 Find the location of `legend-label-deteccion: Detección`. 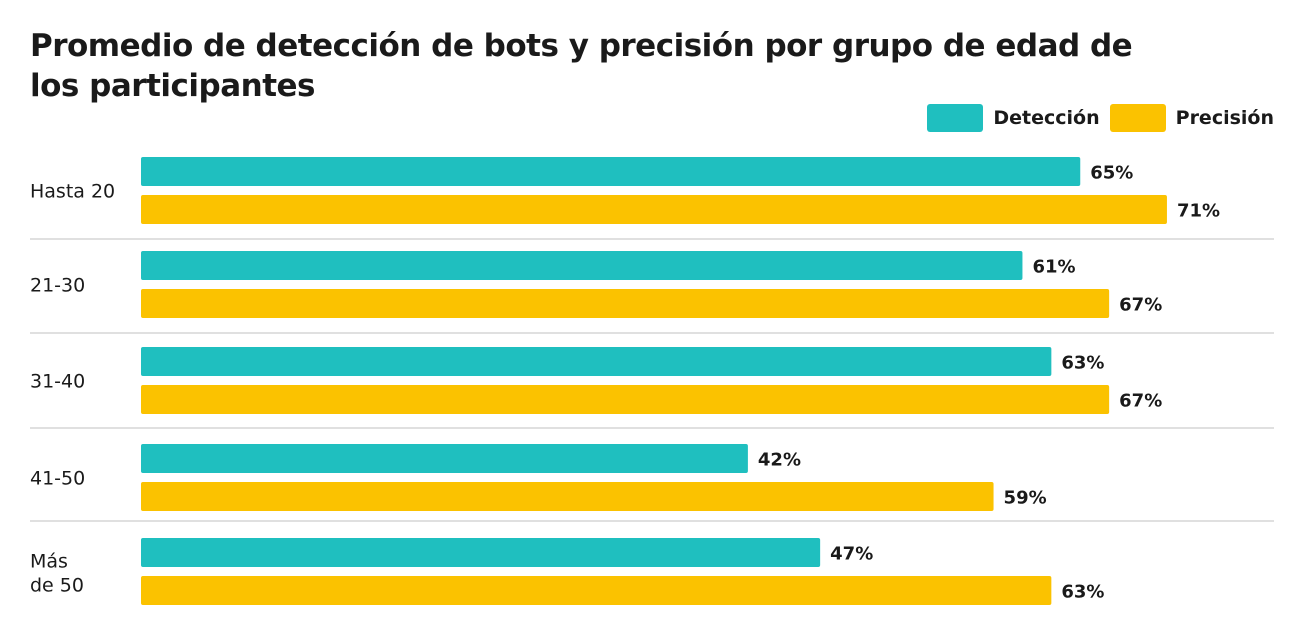

legend-label-deteccion: Detección is located at coordinates (1046, 118).